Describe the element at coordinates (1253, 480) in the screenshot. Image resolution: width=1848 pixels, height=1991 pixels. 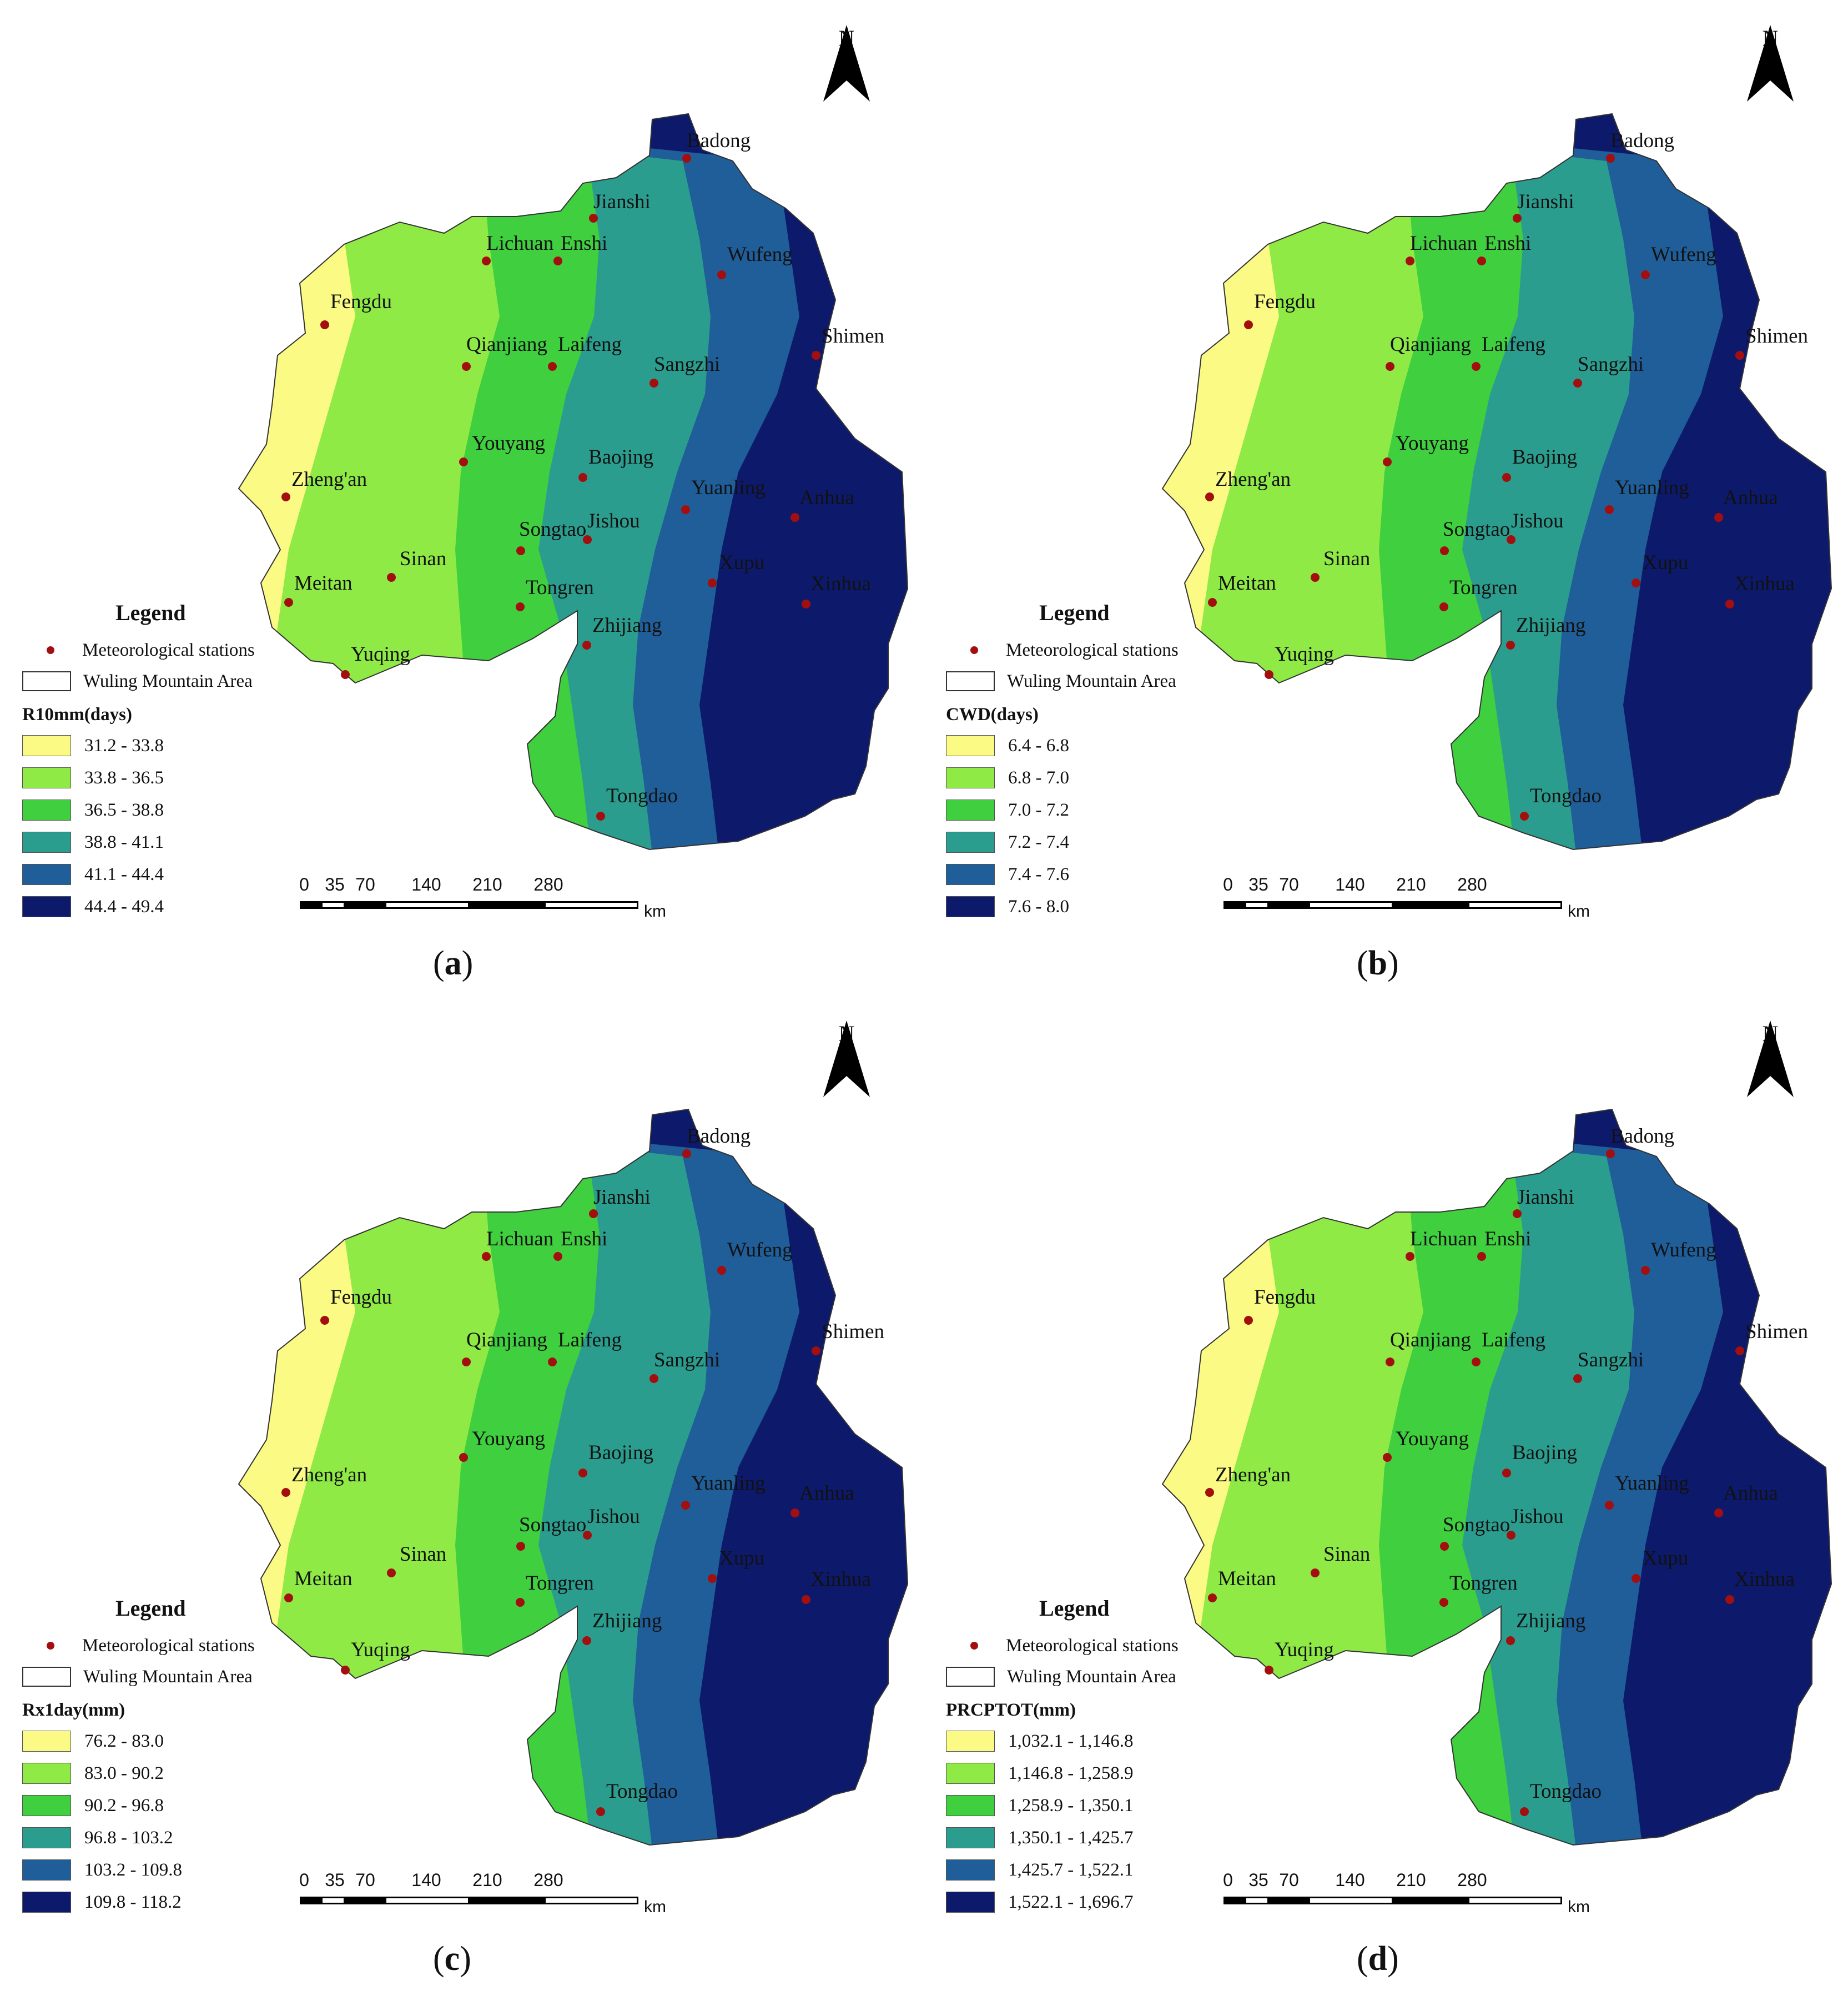
I see `station-label: Zheng'an` at that location.